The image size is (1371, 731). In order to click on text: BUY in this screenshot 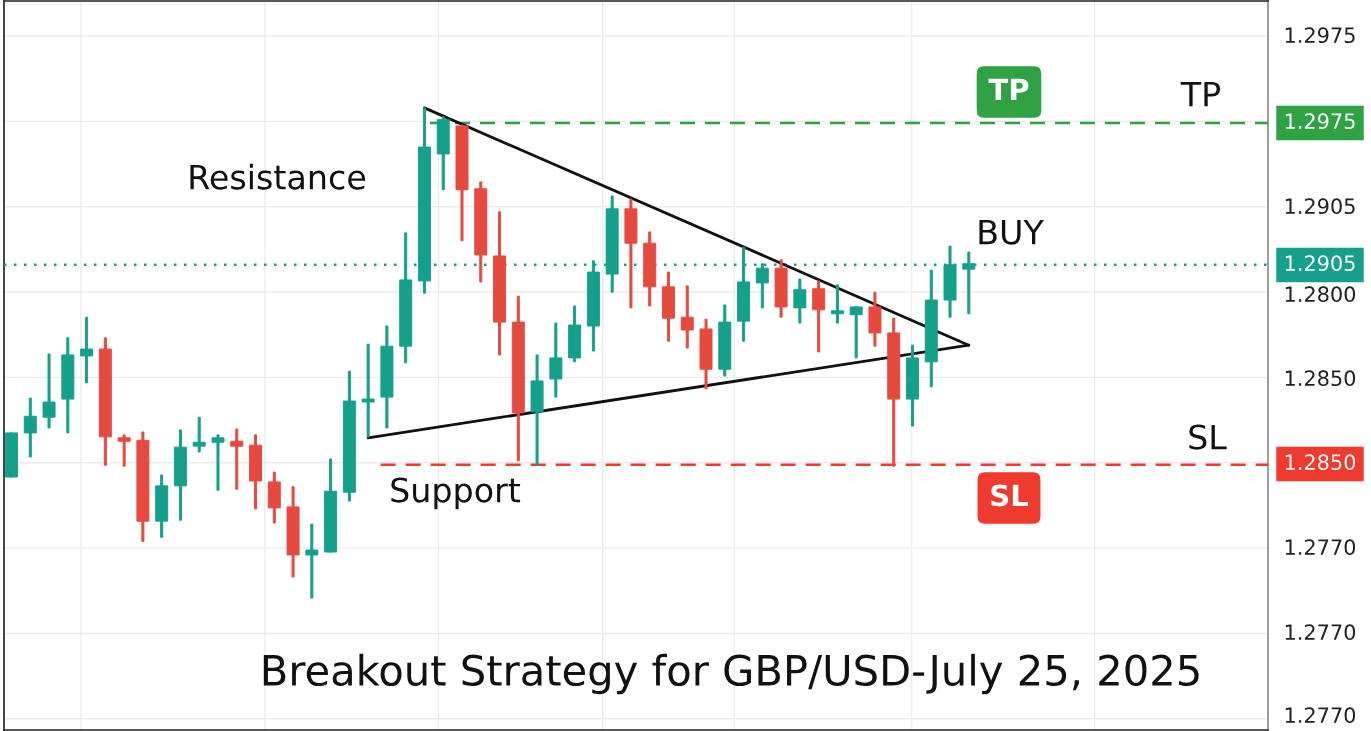, I will do `click(1011, 232)`.